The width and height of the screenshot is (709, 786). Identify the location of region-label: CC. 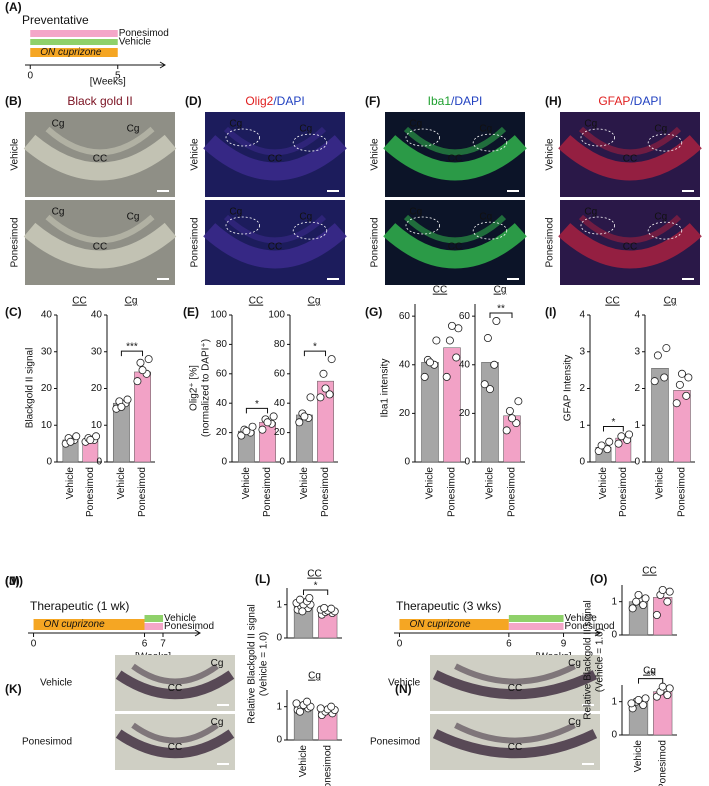
(515, 747).